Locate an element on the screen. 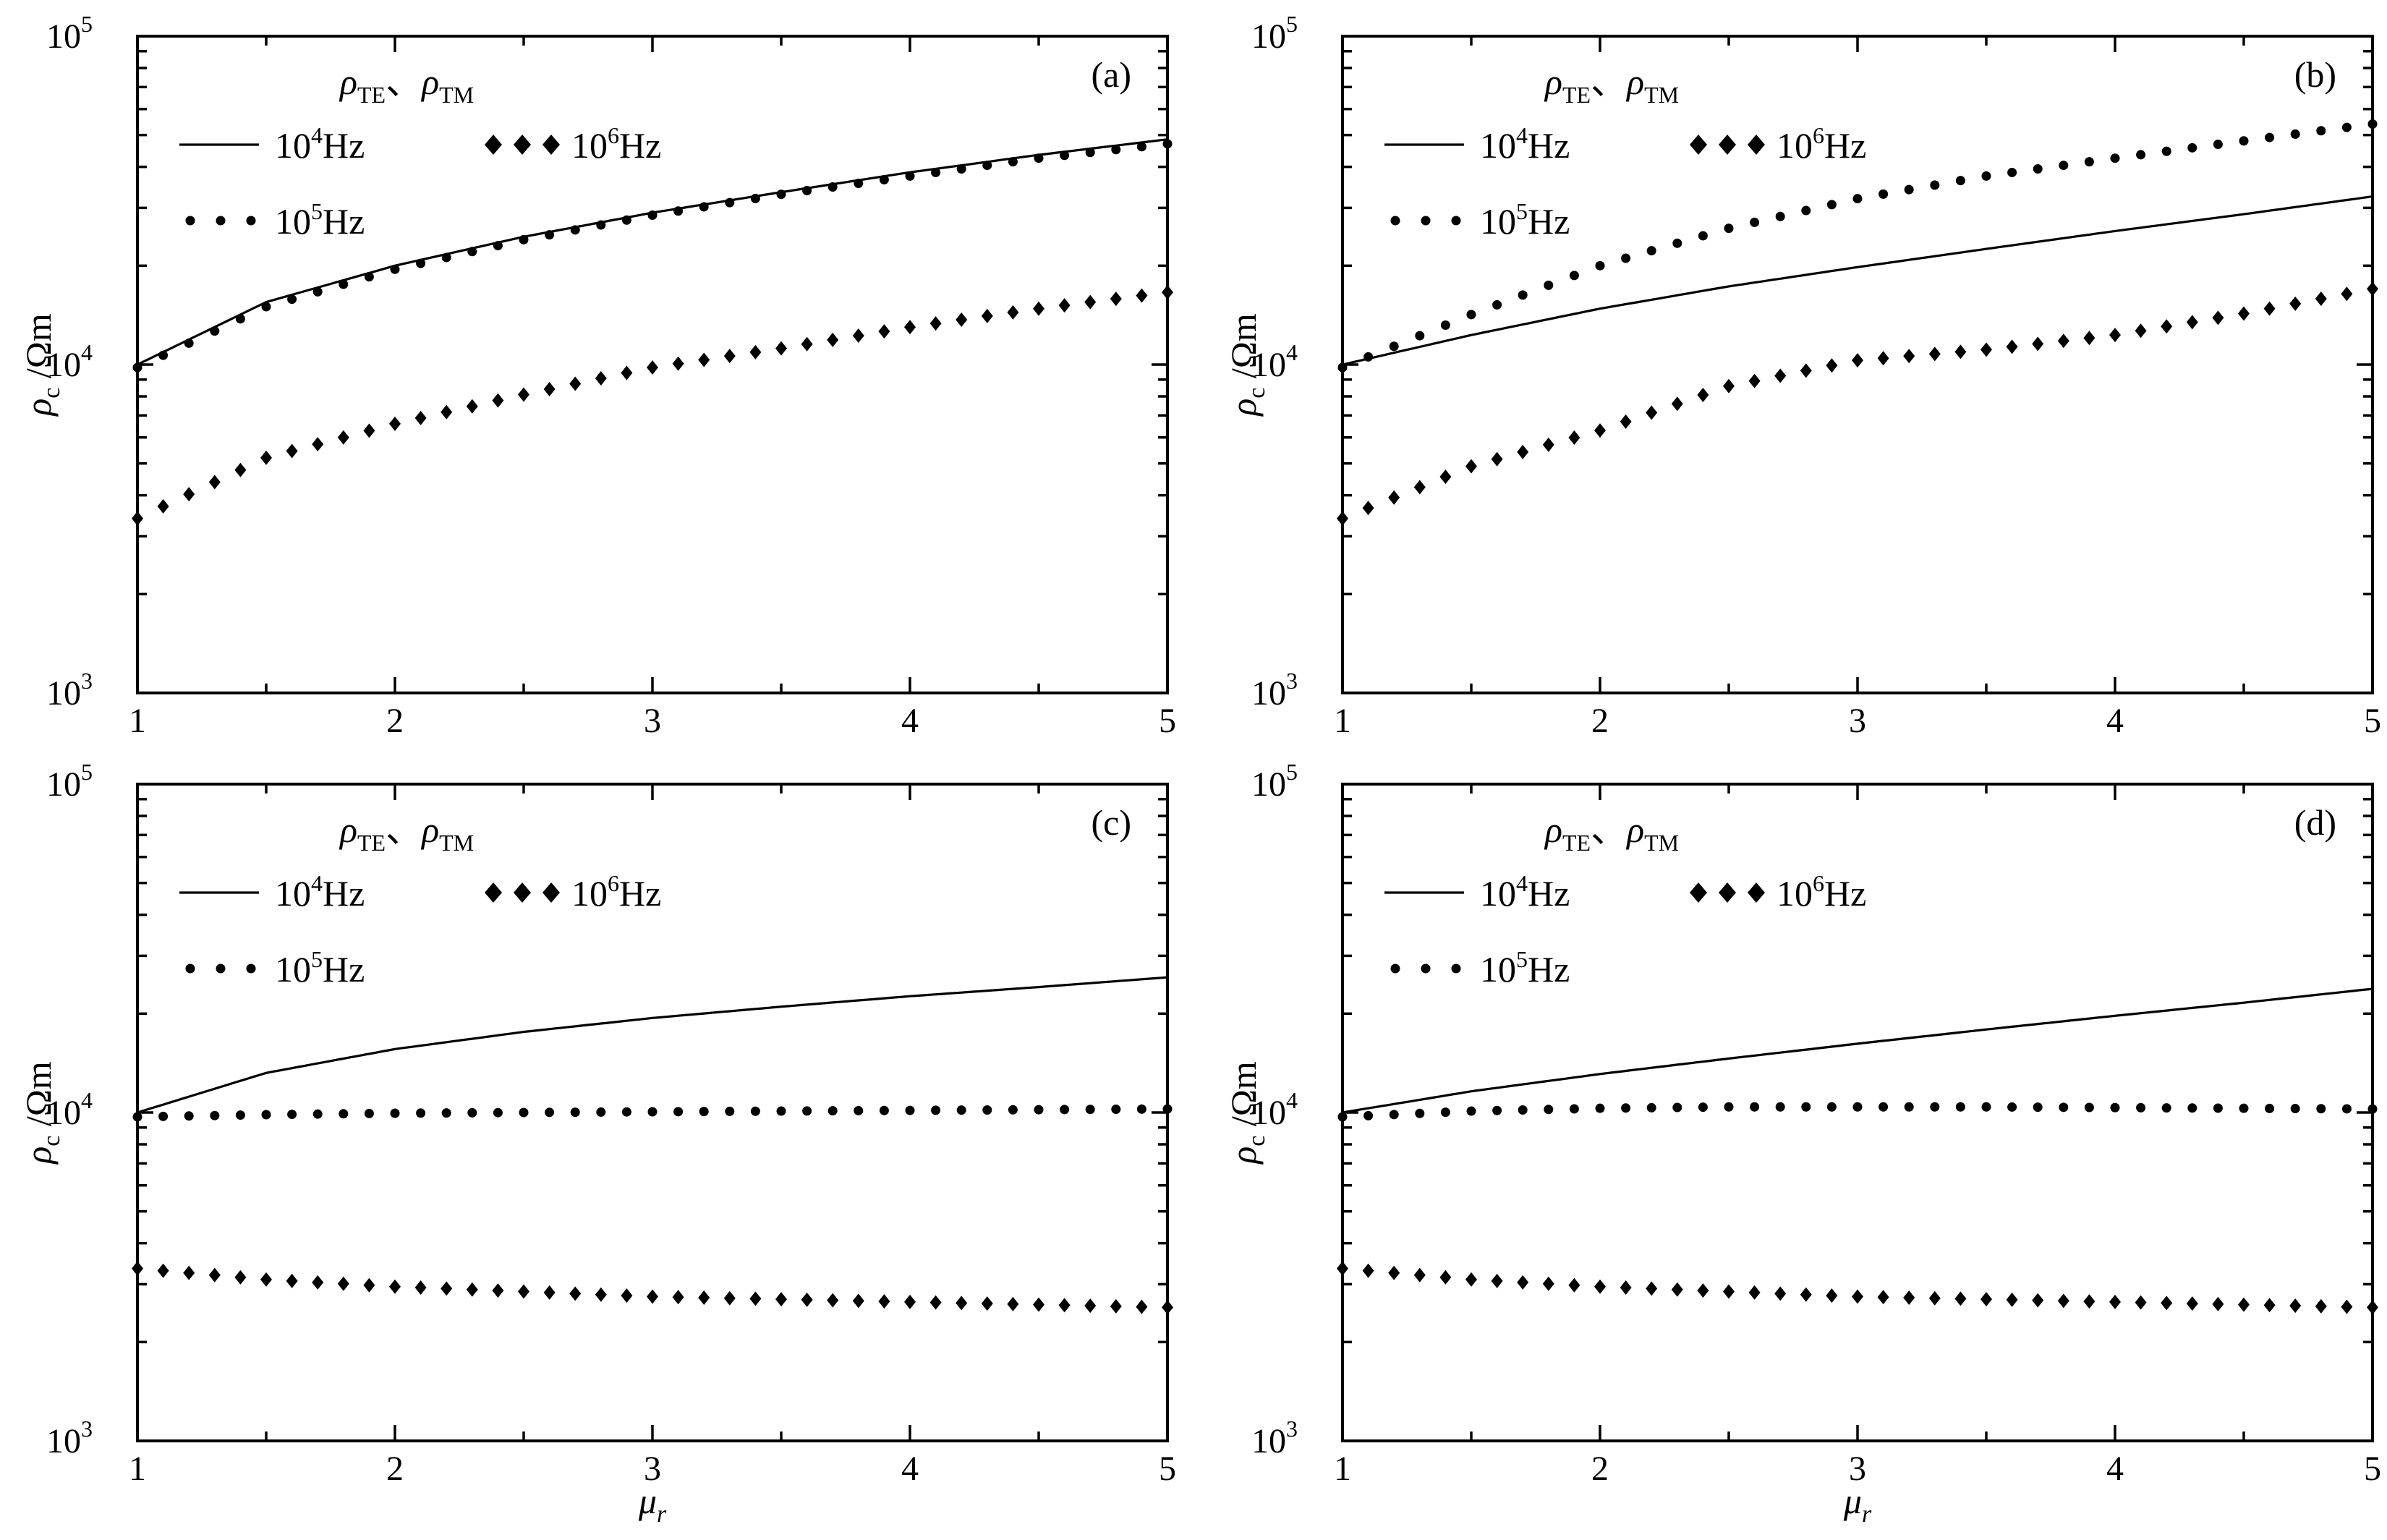 This screenshot has height=1540, width=2387. legend-title-rho-tm: ρ is located at coordinates (1634, 829).